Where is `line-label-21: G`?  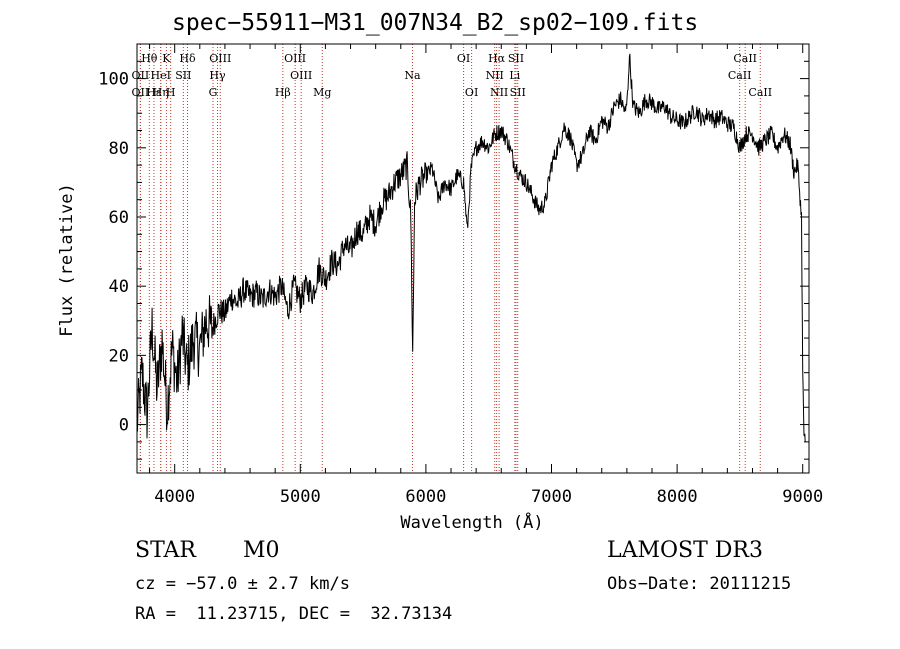
line-label-21: G is located at coordinates (213, 92).